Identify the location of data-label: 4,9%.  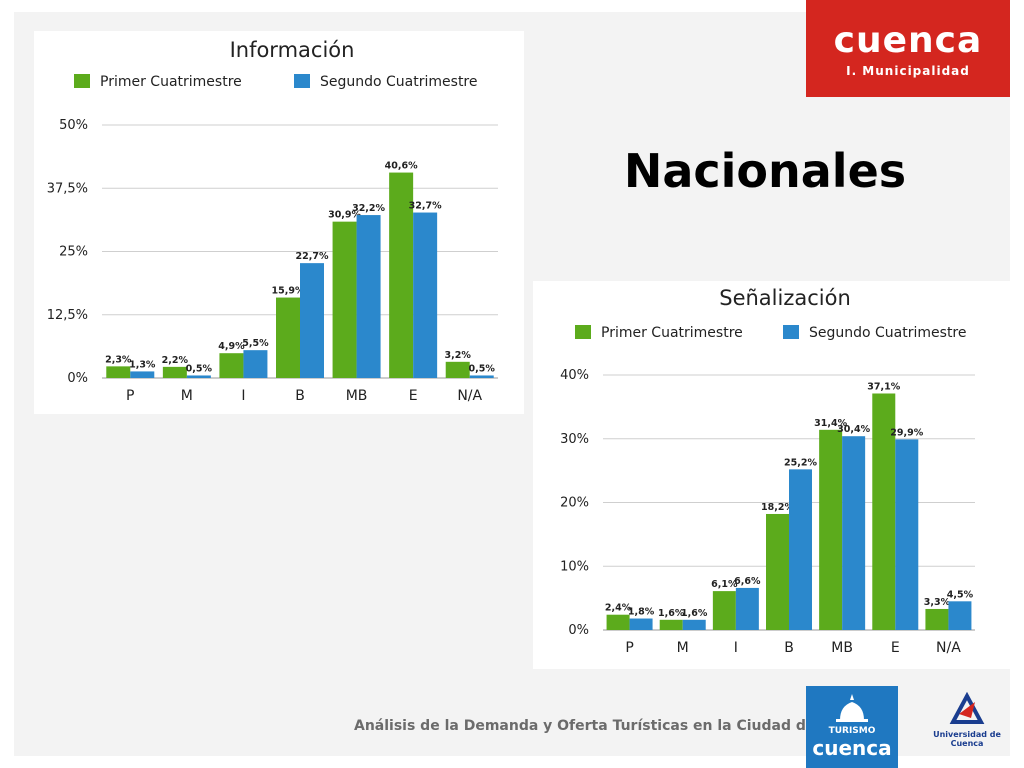
(231, 346).